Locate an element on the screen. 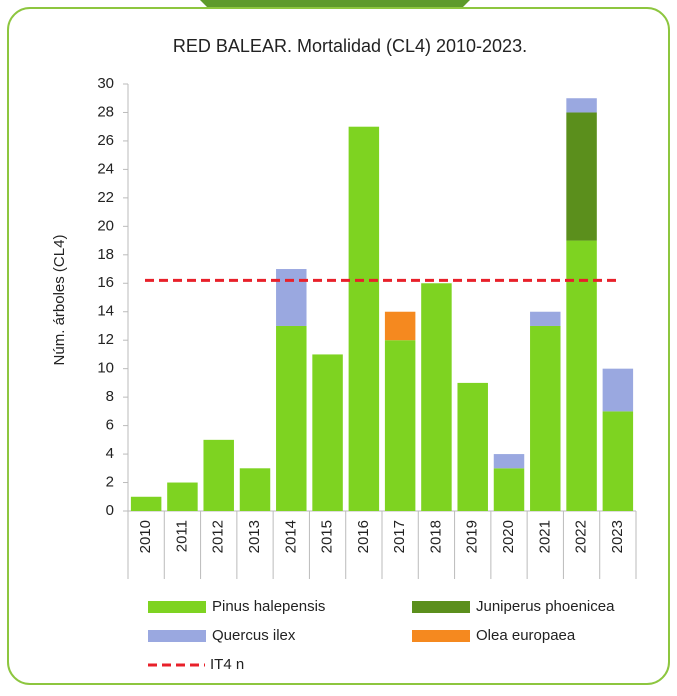  x-tick-label: 2019 is located at coordinates (472, 536).